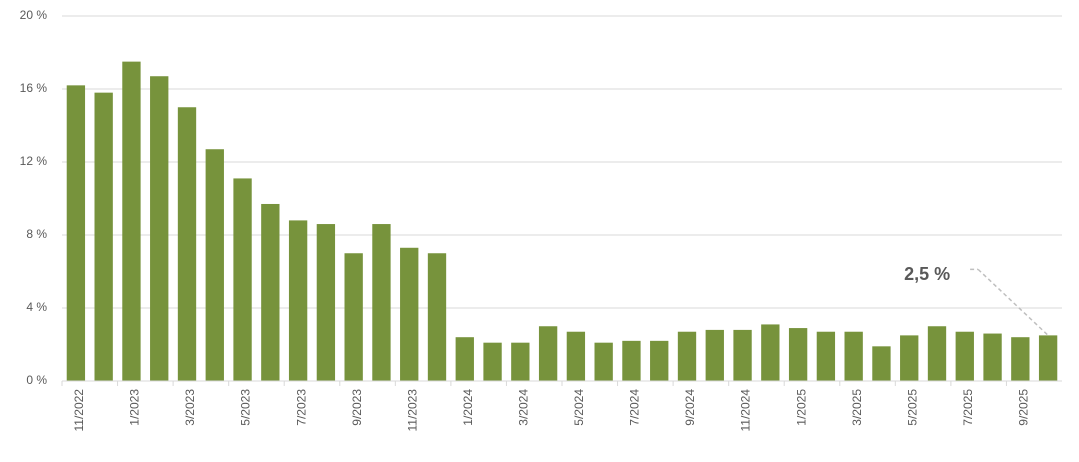 This screenshot has width=1079, height=462. I want to click on x-tick-label: 1/2023, so click(135, 407).